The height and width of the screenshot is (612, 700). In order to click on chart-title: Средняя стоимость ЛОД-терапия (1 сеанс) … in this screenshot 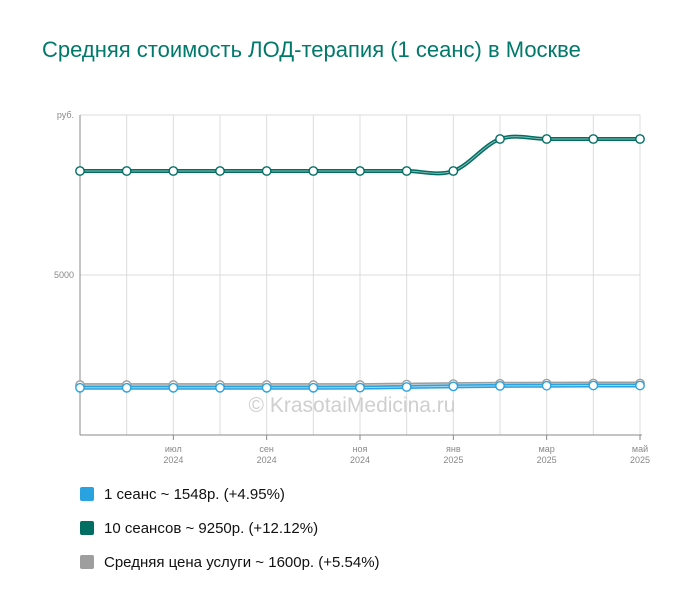, I will do `click(311, 49)`.